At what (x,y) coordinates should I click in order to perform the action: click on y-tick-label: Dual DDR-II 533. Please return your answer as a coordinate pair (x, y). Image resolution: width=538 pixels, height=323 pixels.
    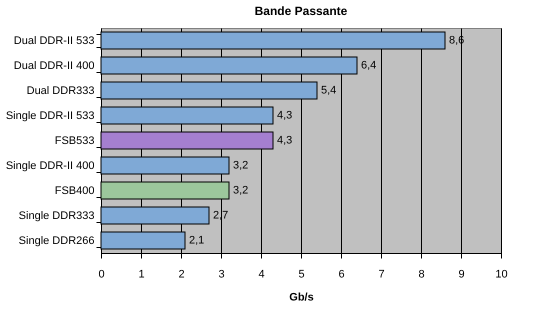
    Looking at the image, I should click on (54, 41).